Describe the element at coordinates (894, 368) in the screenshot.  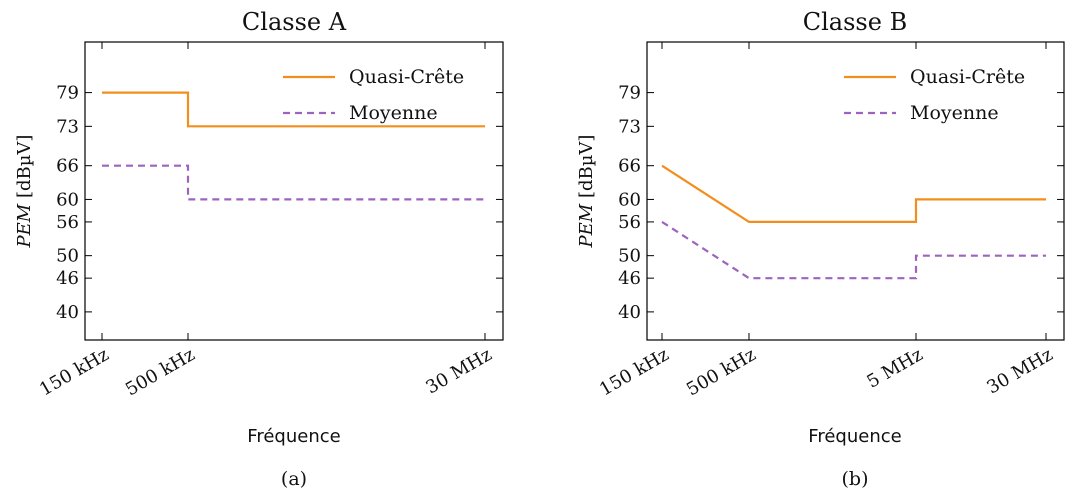
I see `x-tick-label: 5 MHz` at that location.